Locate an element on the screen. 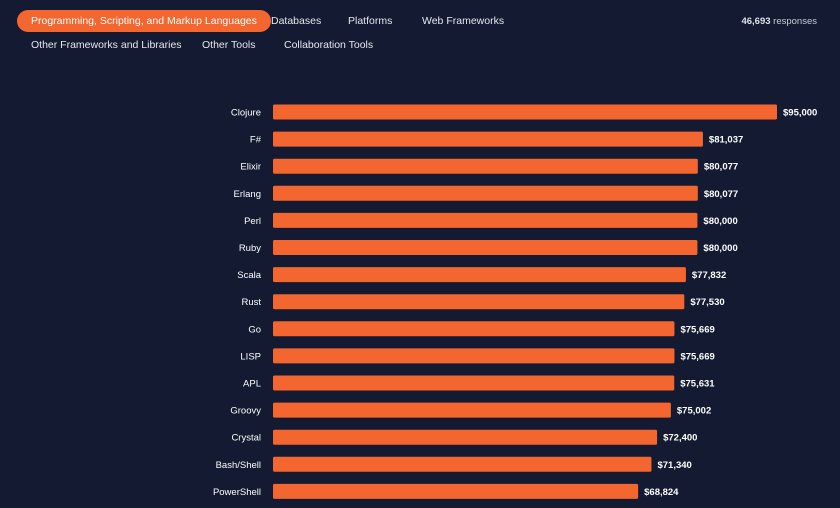 Image resolution: width=840 pixels, height=508 pixels. bar-ruby is located at coordinates (485, 247).